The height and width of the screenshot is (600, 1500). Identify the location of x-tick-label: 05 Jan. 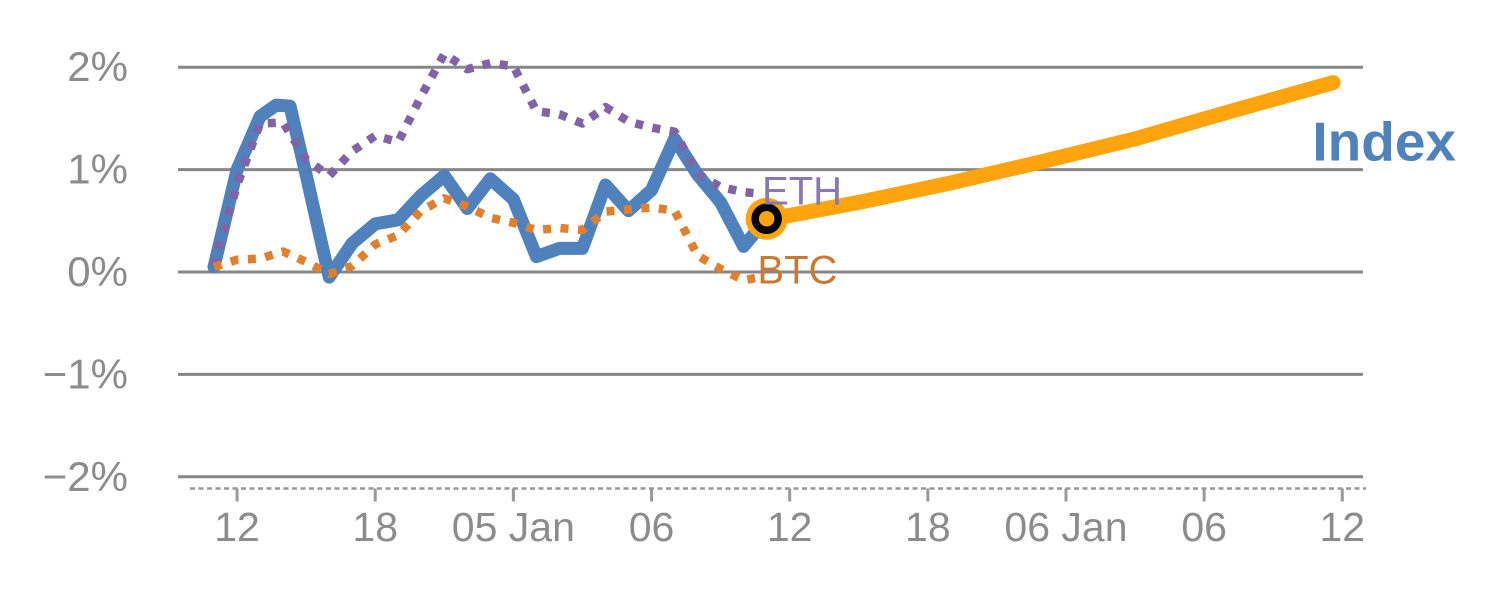
(513, 527).